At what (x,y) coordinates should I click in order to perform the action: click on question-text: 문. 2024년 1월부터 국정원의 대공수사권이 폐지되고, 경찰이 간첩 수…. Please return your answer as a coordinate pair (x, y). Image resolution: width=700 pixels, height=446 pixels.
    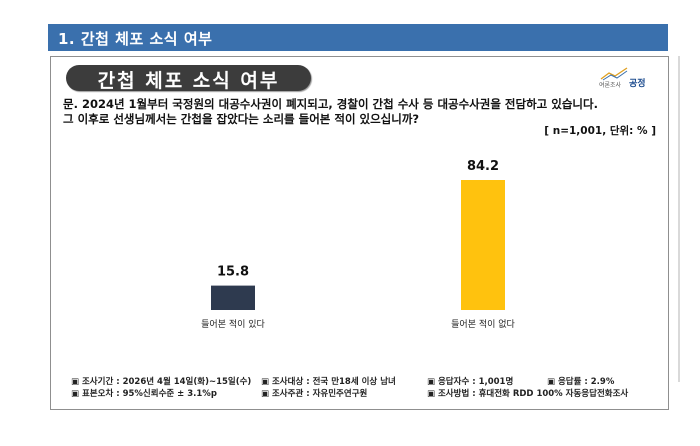
    Looking at the image, I should click on (363, 112).